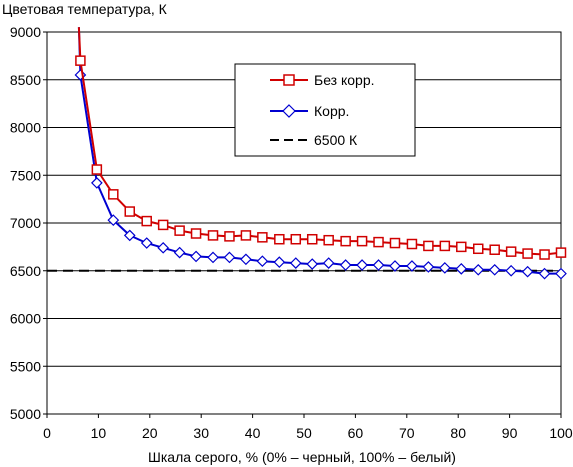 The width and height of the screenshot is (573, 467). What do you see at coordinates (253, 433) in the screenshot?
I see `x-tick-label: 40` at bounding box center [253, 433].